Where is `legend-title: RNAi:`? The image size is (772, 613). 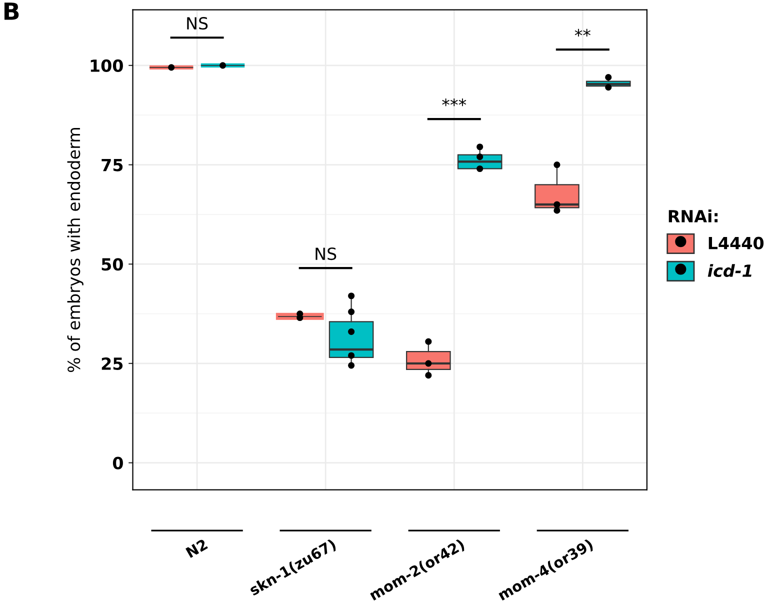 legend-title: RNAi: is located at coordinates (693, 216).